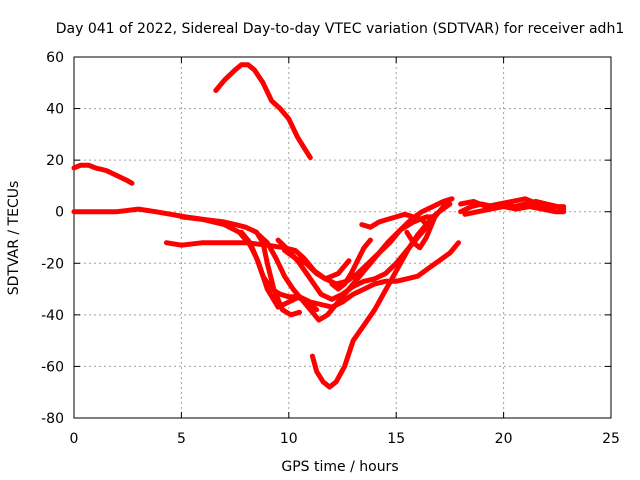 The height and width of the screenshot is (480, 640). I want to click on x-tick-label: 25, so click(611, 439).